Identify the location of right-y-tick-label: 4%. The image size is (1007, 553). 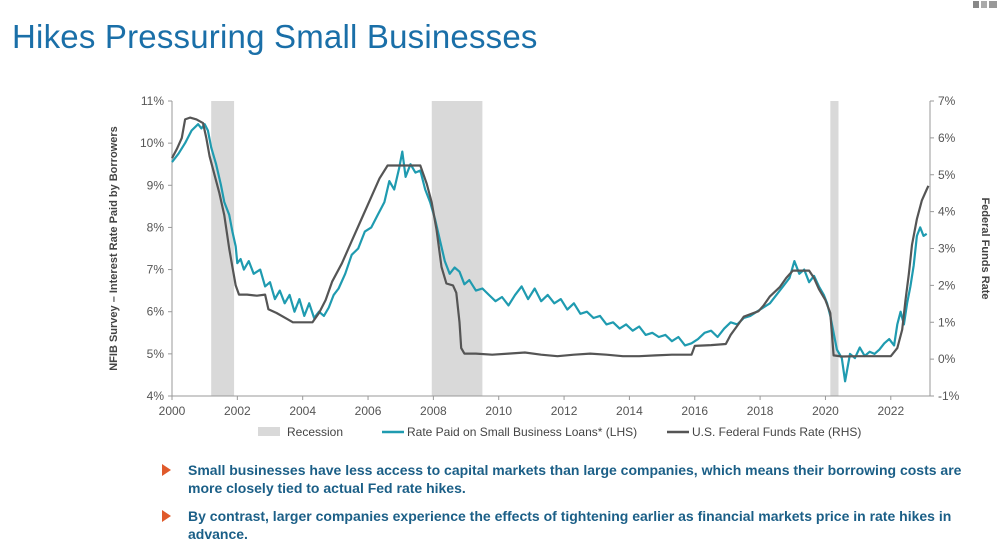
(947, 212).